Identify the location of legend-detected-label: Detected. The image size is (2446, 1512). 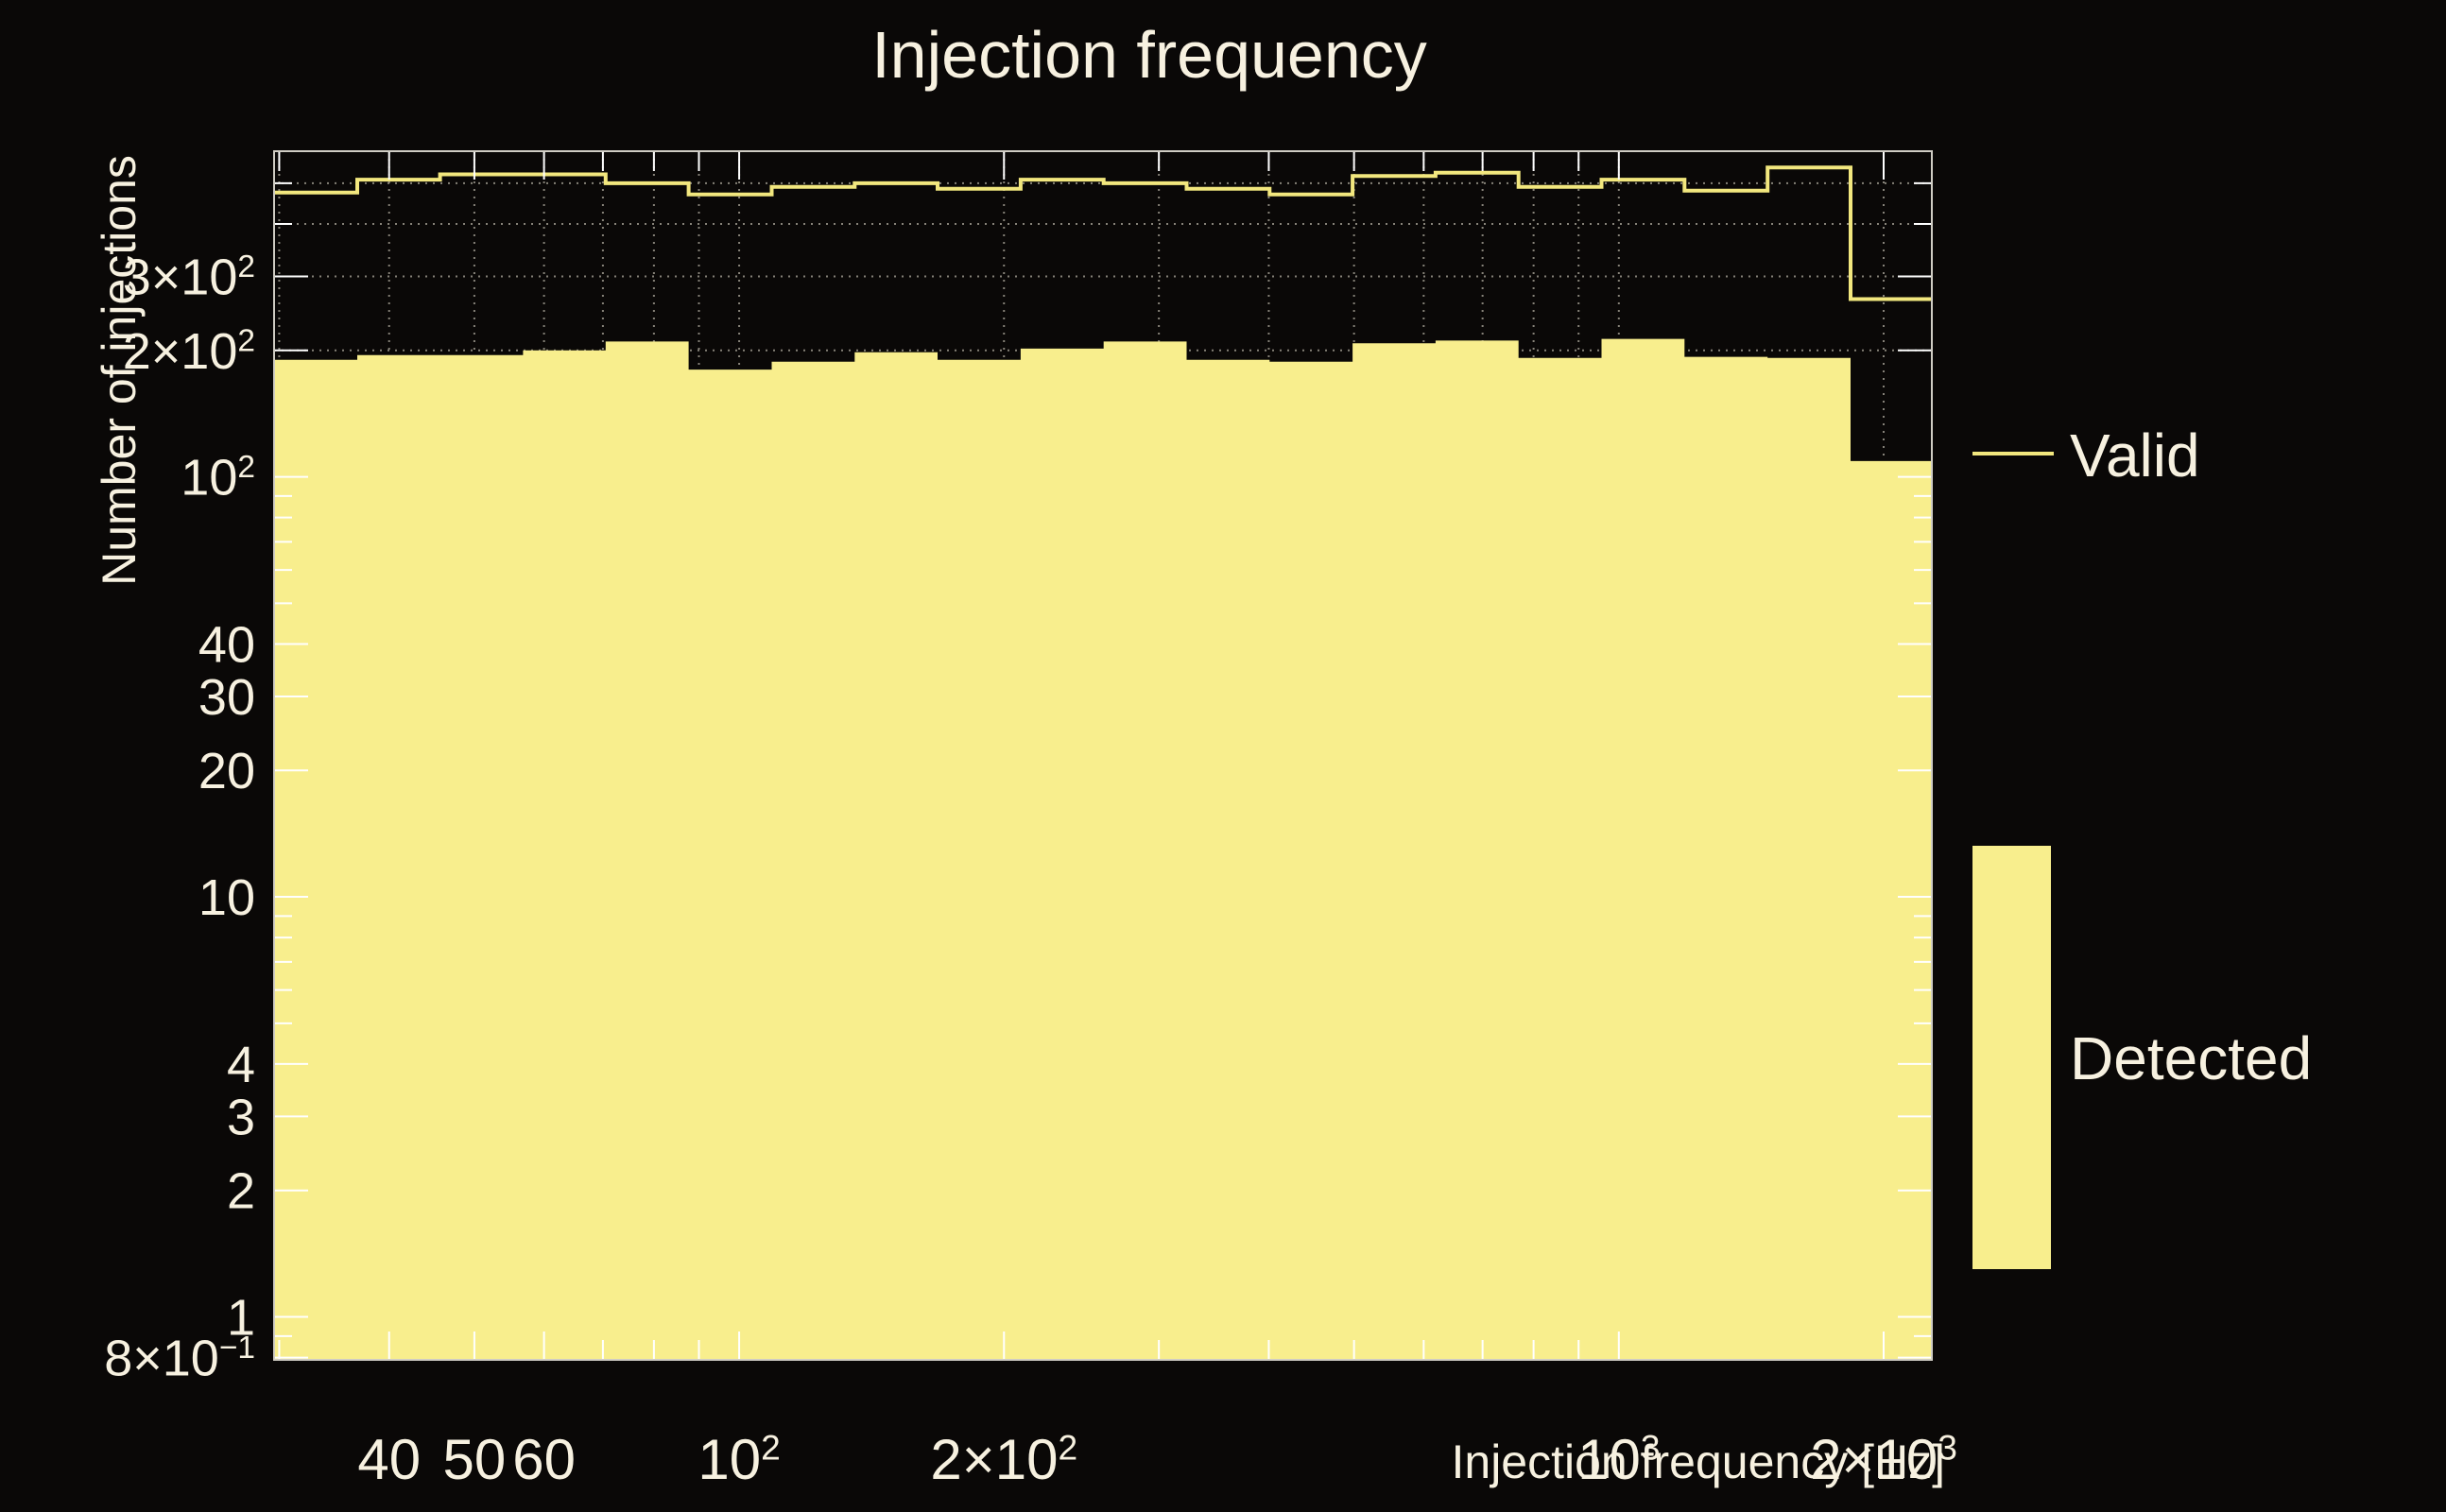
(2191, 1058).